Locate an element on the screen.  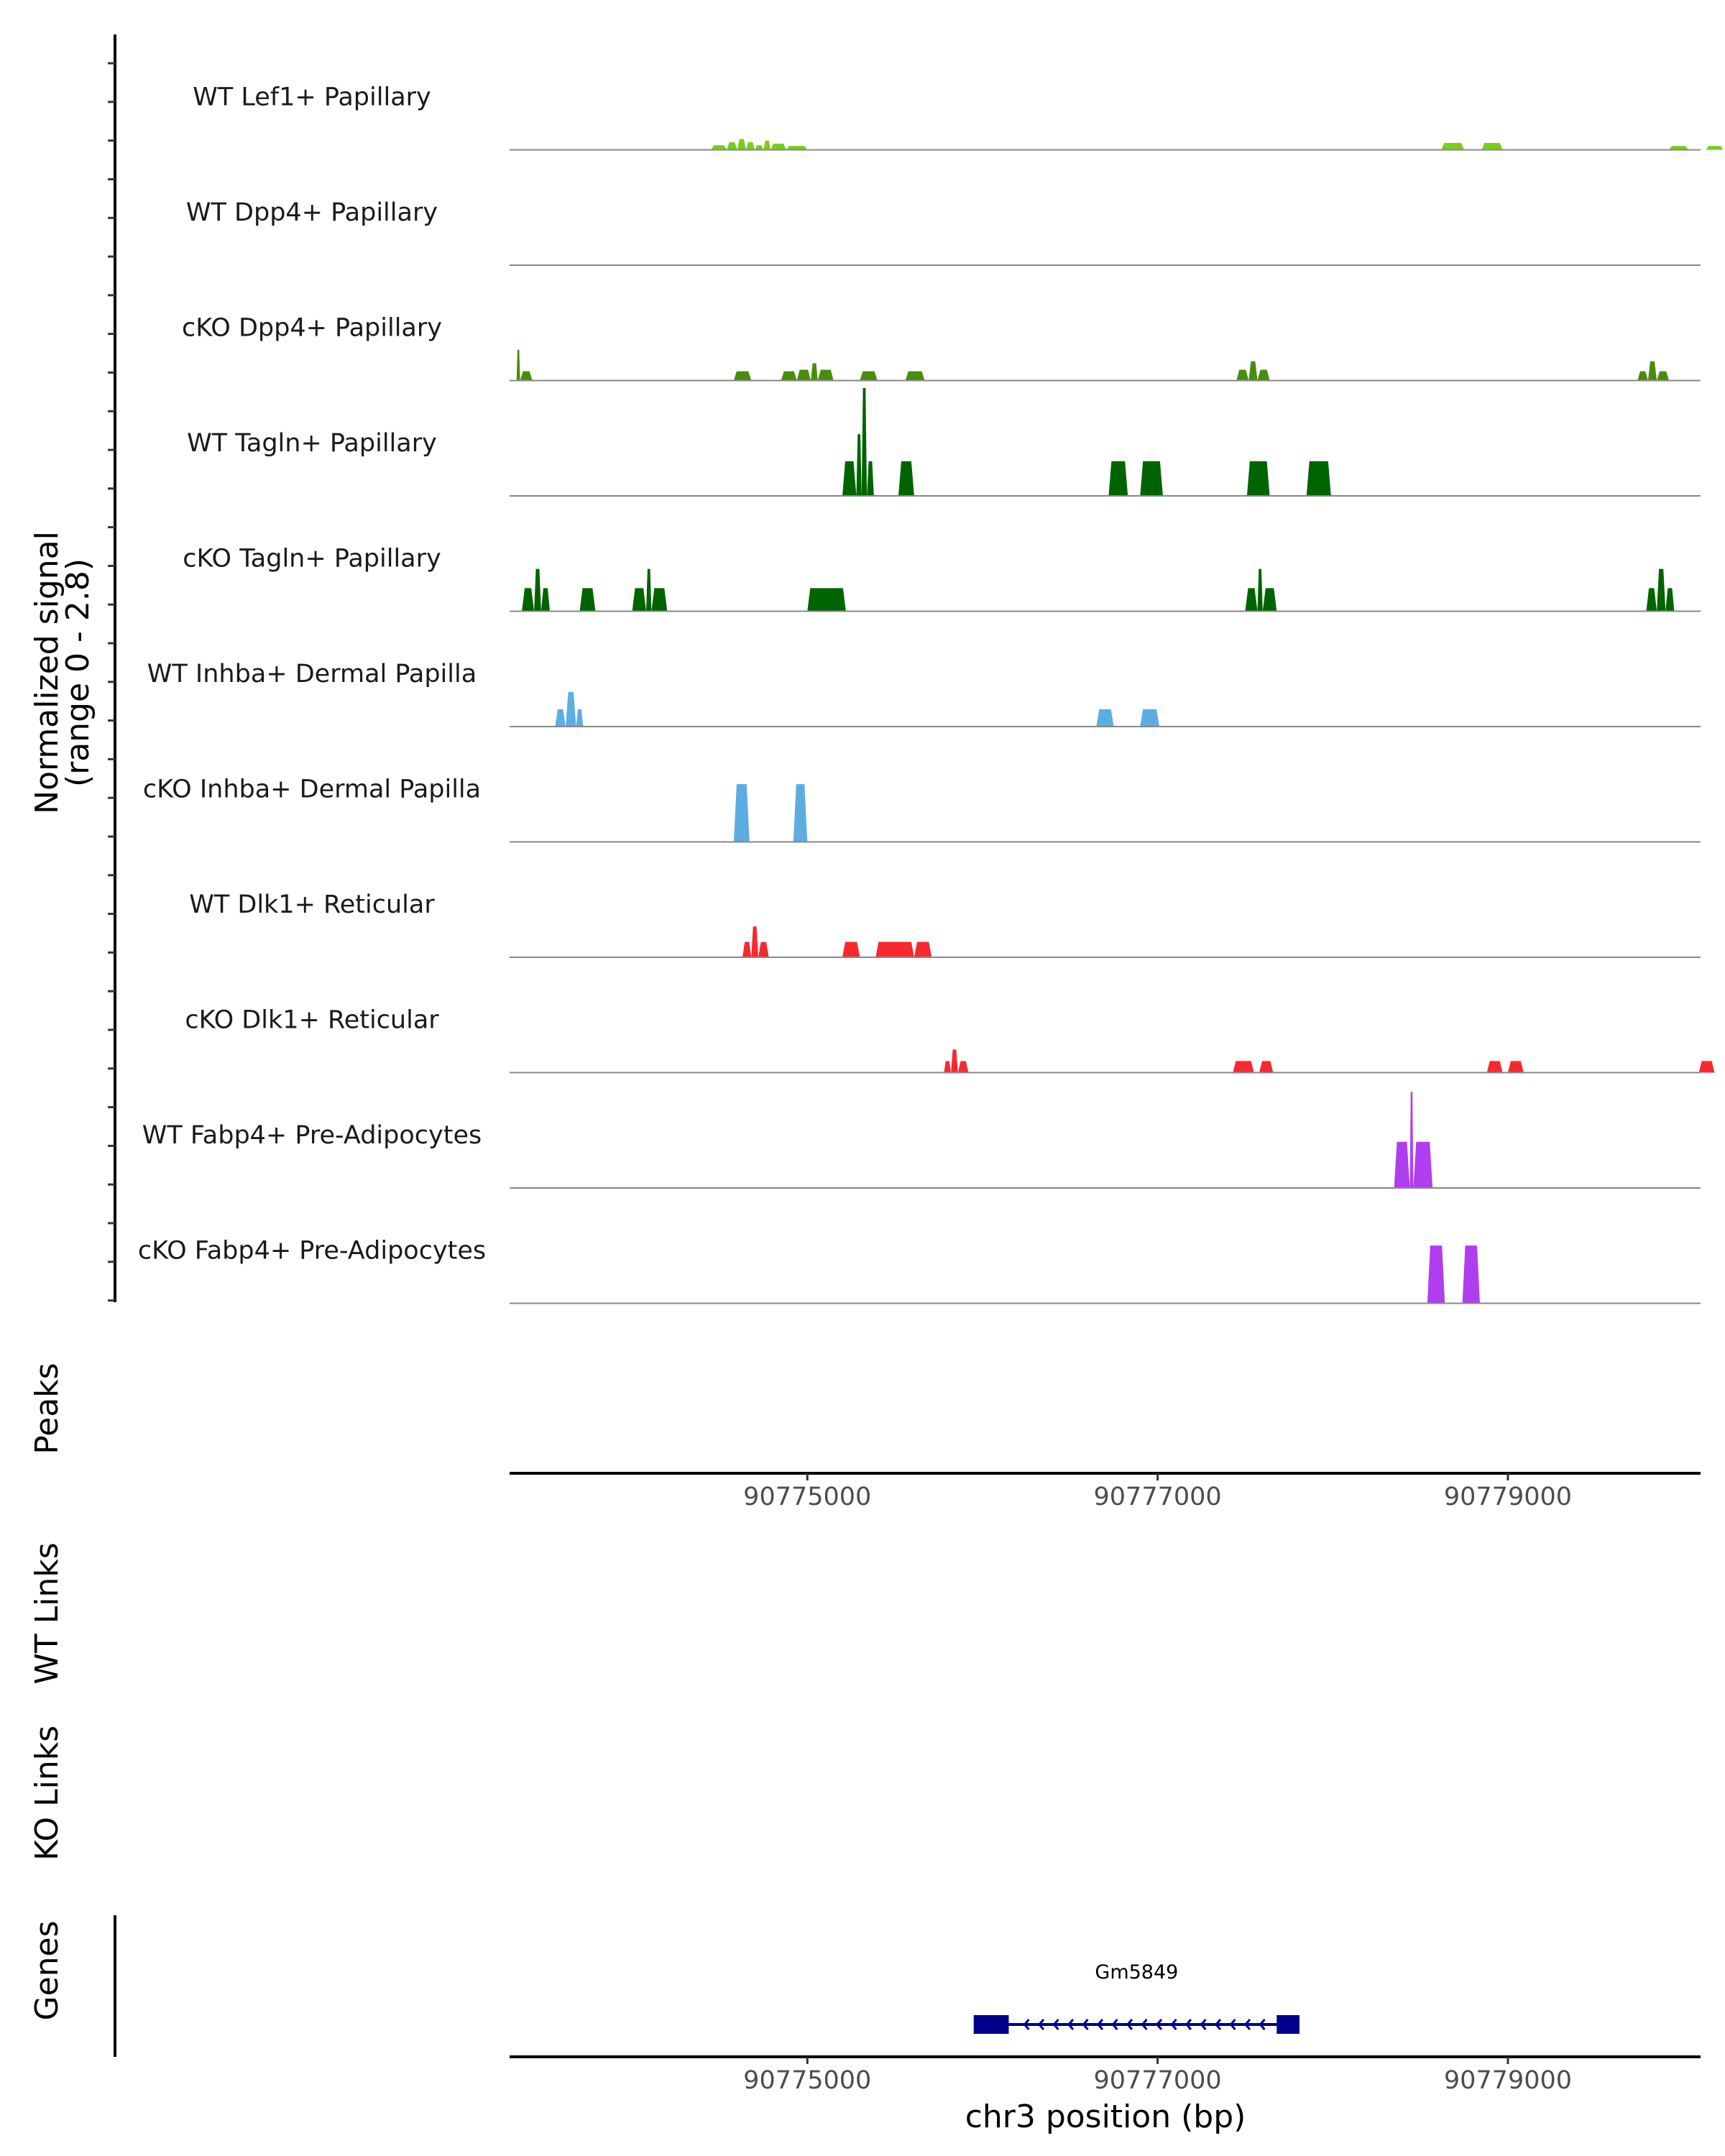
track-label: WT Dpp4+ Papillary is located at coordinates (312, 213).